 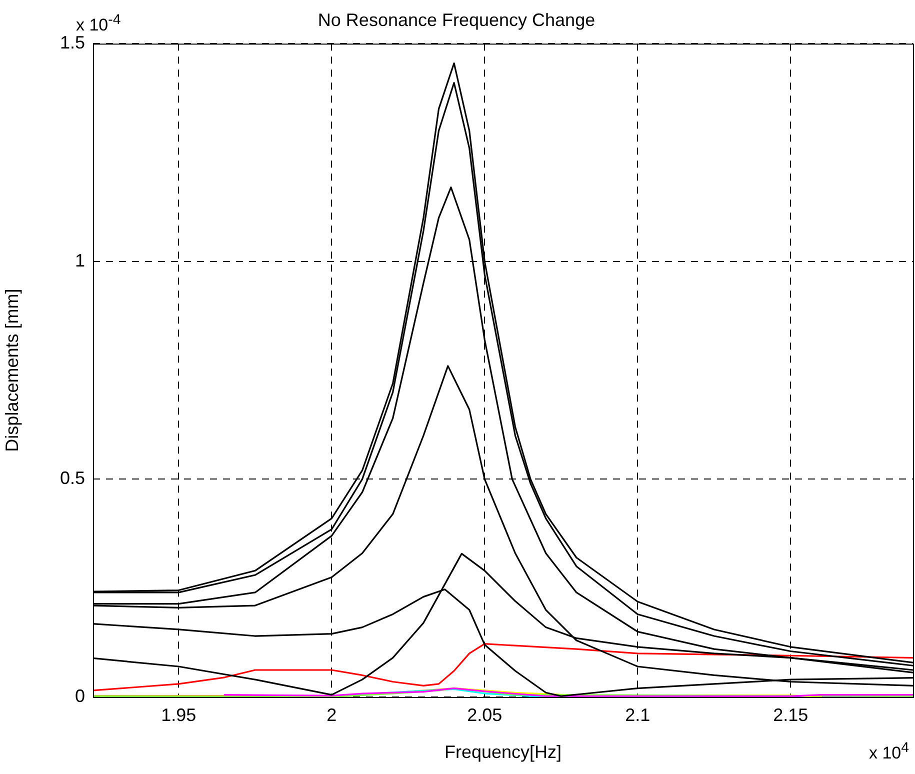 I want to click on text: x 10$^{4}$, so click(x=888, y=752).